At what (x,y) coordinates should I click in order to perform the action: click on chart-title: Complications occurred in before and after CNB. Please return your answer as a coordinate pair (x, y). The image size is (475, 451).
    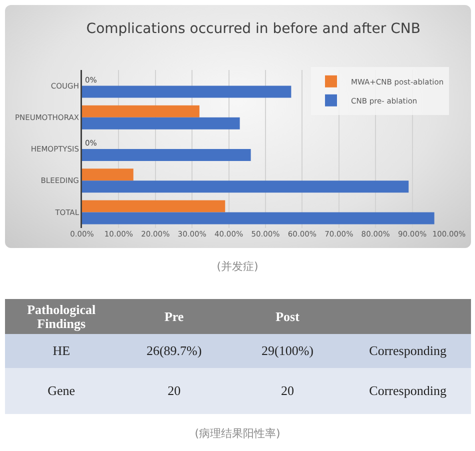
    Looking at the image, I should click on (253, 28).